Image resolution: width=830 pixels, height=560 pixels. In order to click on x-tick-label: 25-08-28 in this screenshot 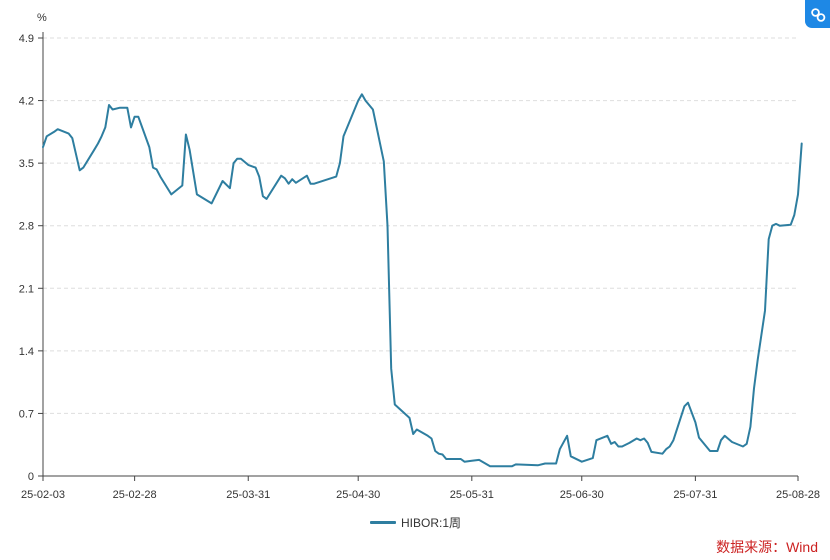, I will do `click(798, 495)`.